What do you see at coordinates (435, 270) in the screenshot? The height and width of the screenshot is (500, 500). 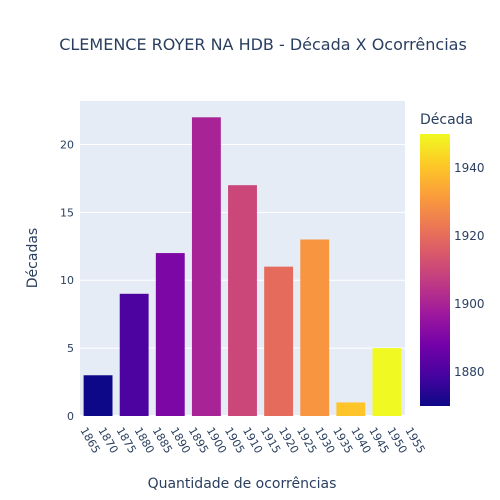 I see `colorbar` at bounding box center [435, 270].